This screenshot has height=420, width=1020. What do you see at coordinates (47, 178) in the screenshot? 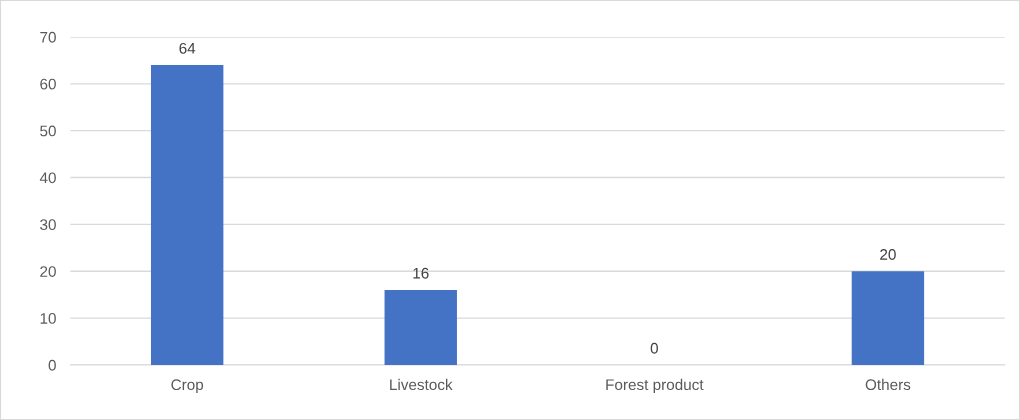
I see `y-tick-label: 40` at bounding box center [47, 178].